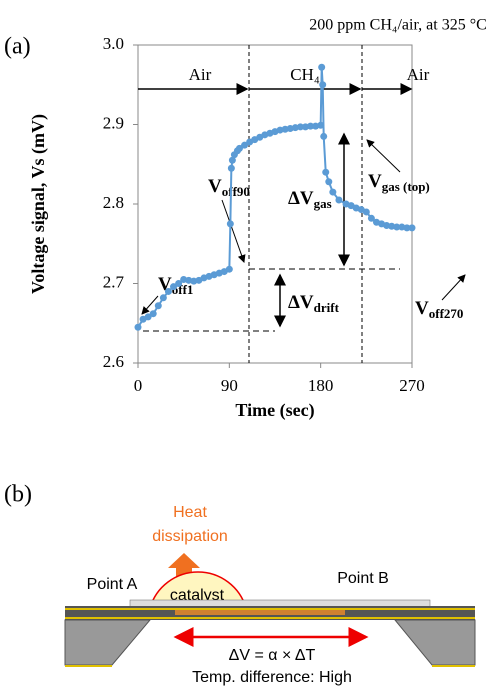 The height and width of the screenshot is (688, 491). I want to click on panel-label: (b), so click(18, 495).